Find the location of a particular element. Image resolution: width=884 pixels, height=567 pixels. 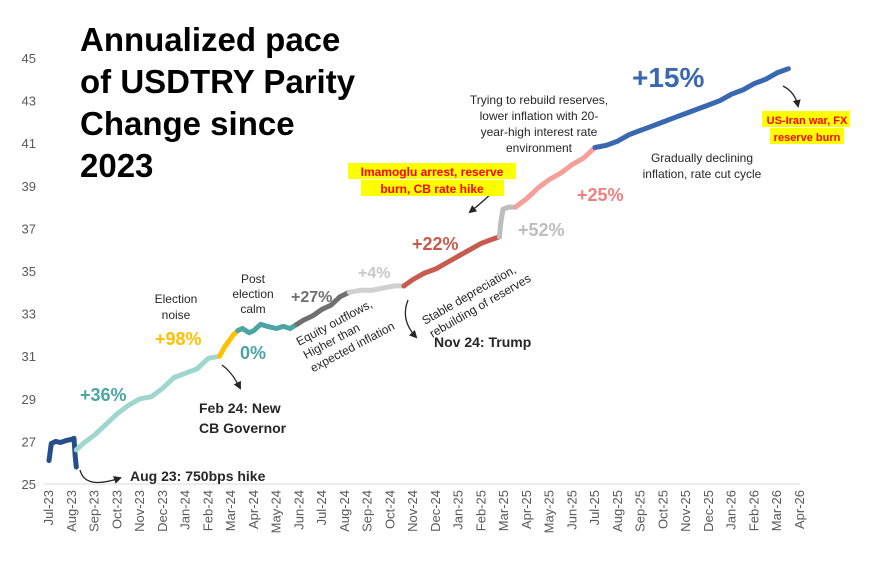

annotation-nov24: Nov 24: Trump is located at coordinates (482, 342).